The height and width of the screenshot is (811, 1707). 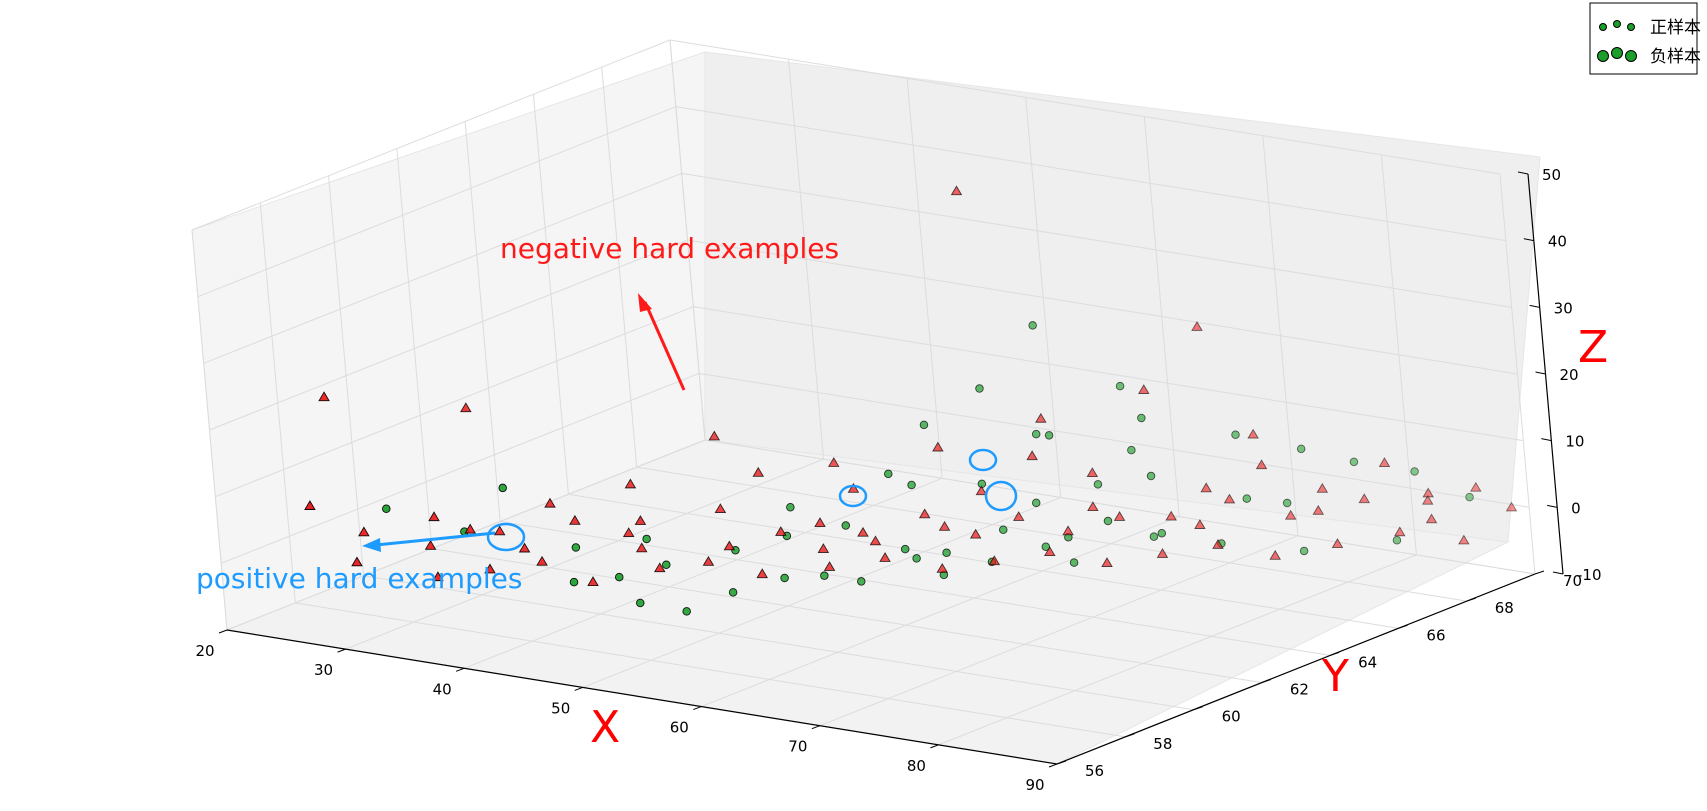 I want to click on z-tick-label: 40, so click(x=1557, y=242).